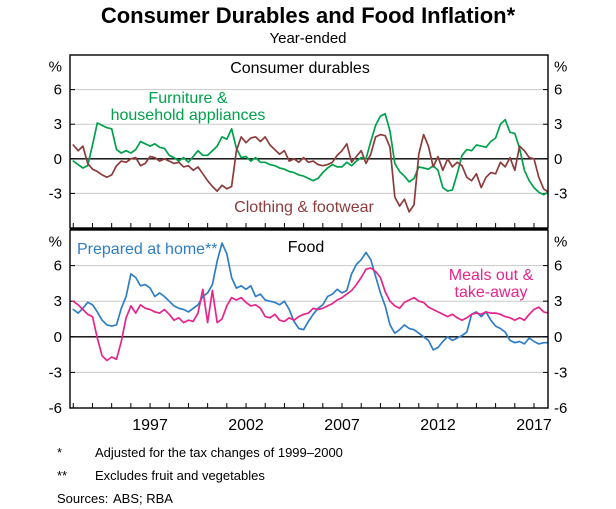 This screenshot has width=616, height=509. I want to click on series-line-clothing, so click(310, 173).